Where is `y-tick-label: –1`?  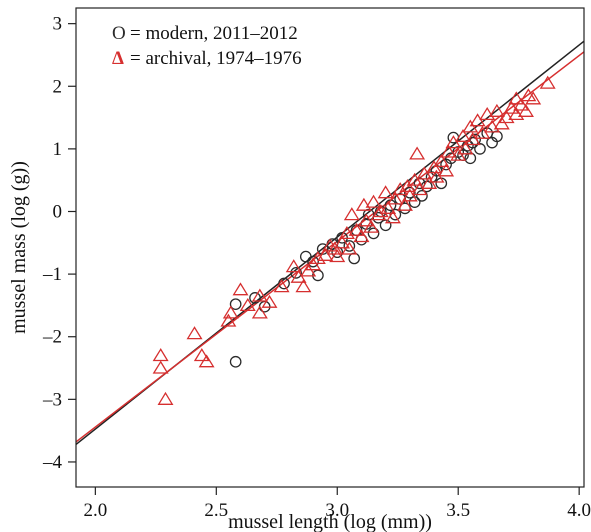 y-tick-label: –1 is located at coordinates (52, 274).